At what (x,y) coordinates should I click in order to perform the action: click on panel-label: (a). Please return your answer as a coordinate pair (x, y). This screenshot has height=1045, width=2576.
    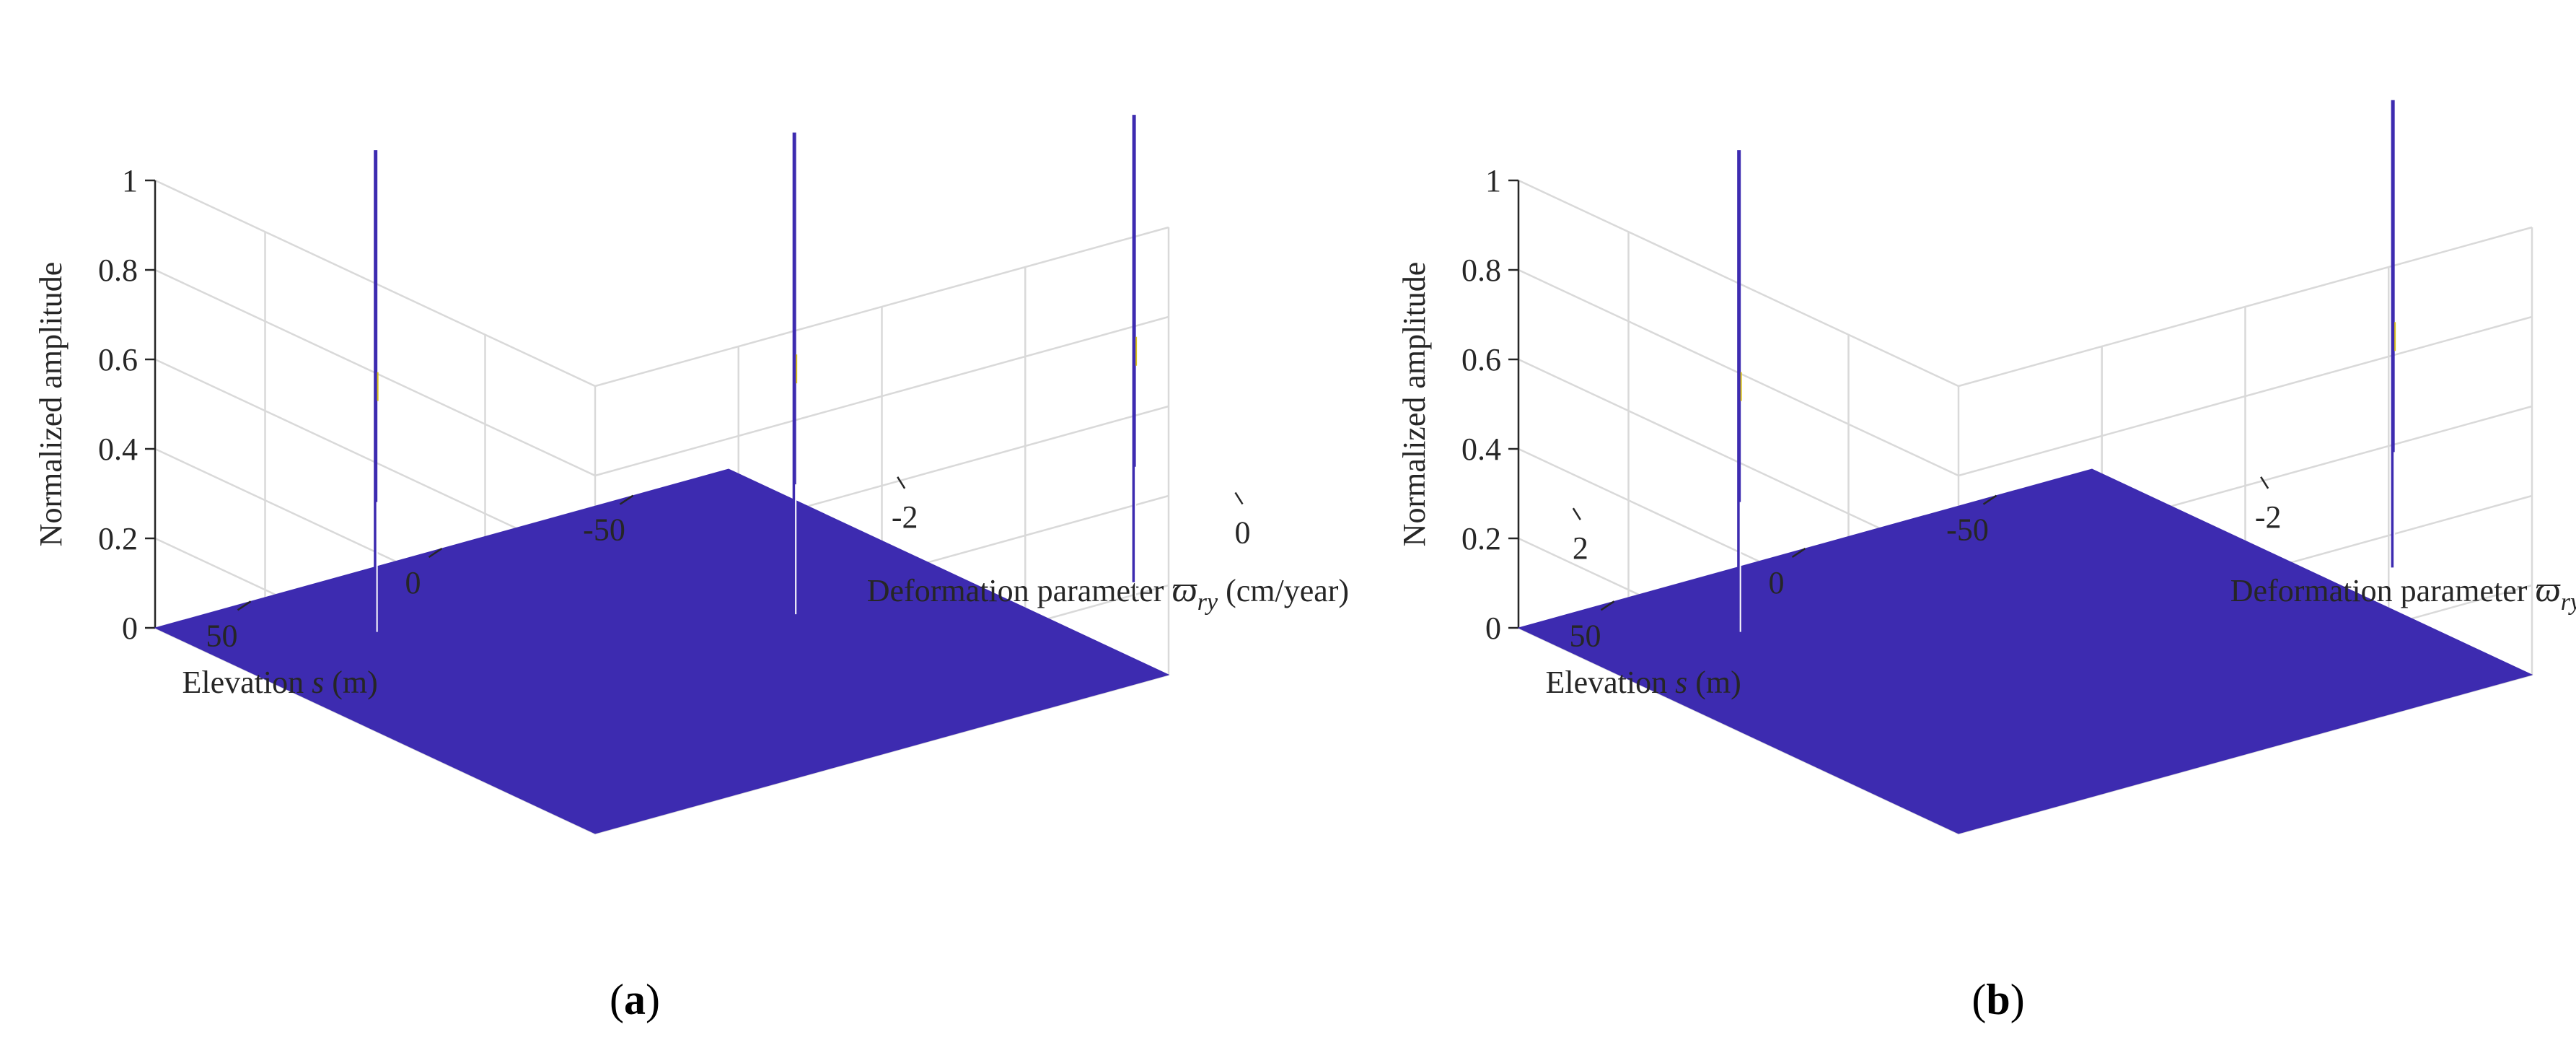
    Looking at the image, I should click on (635, 999).